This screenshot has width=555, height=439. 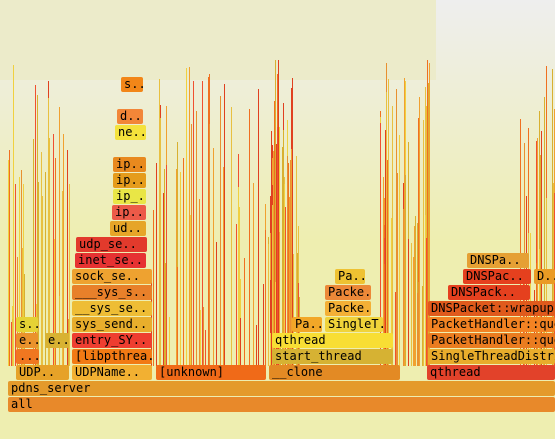 I want to click on frame: __sys_se.., so click(x=112, y=308).